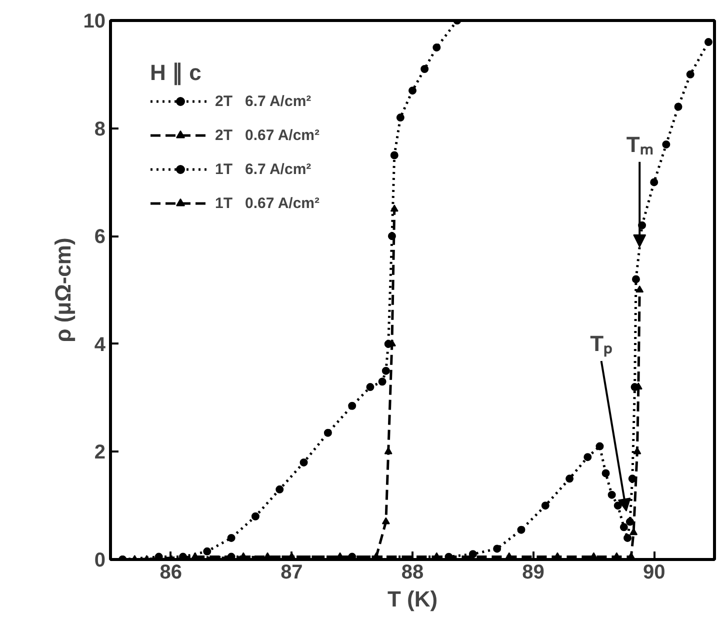  What do you see at coordinates (171, 573) in the screenshot?
I see `x-tick-label: 86` at bounding box center [171, 573].